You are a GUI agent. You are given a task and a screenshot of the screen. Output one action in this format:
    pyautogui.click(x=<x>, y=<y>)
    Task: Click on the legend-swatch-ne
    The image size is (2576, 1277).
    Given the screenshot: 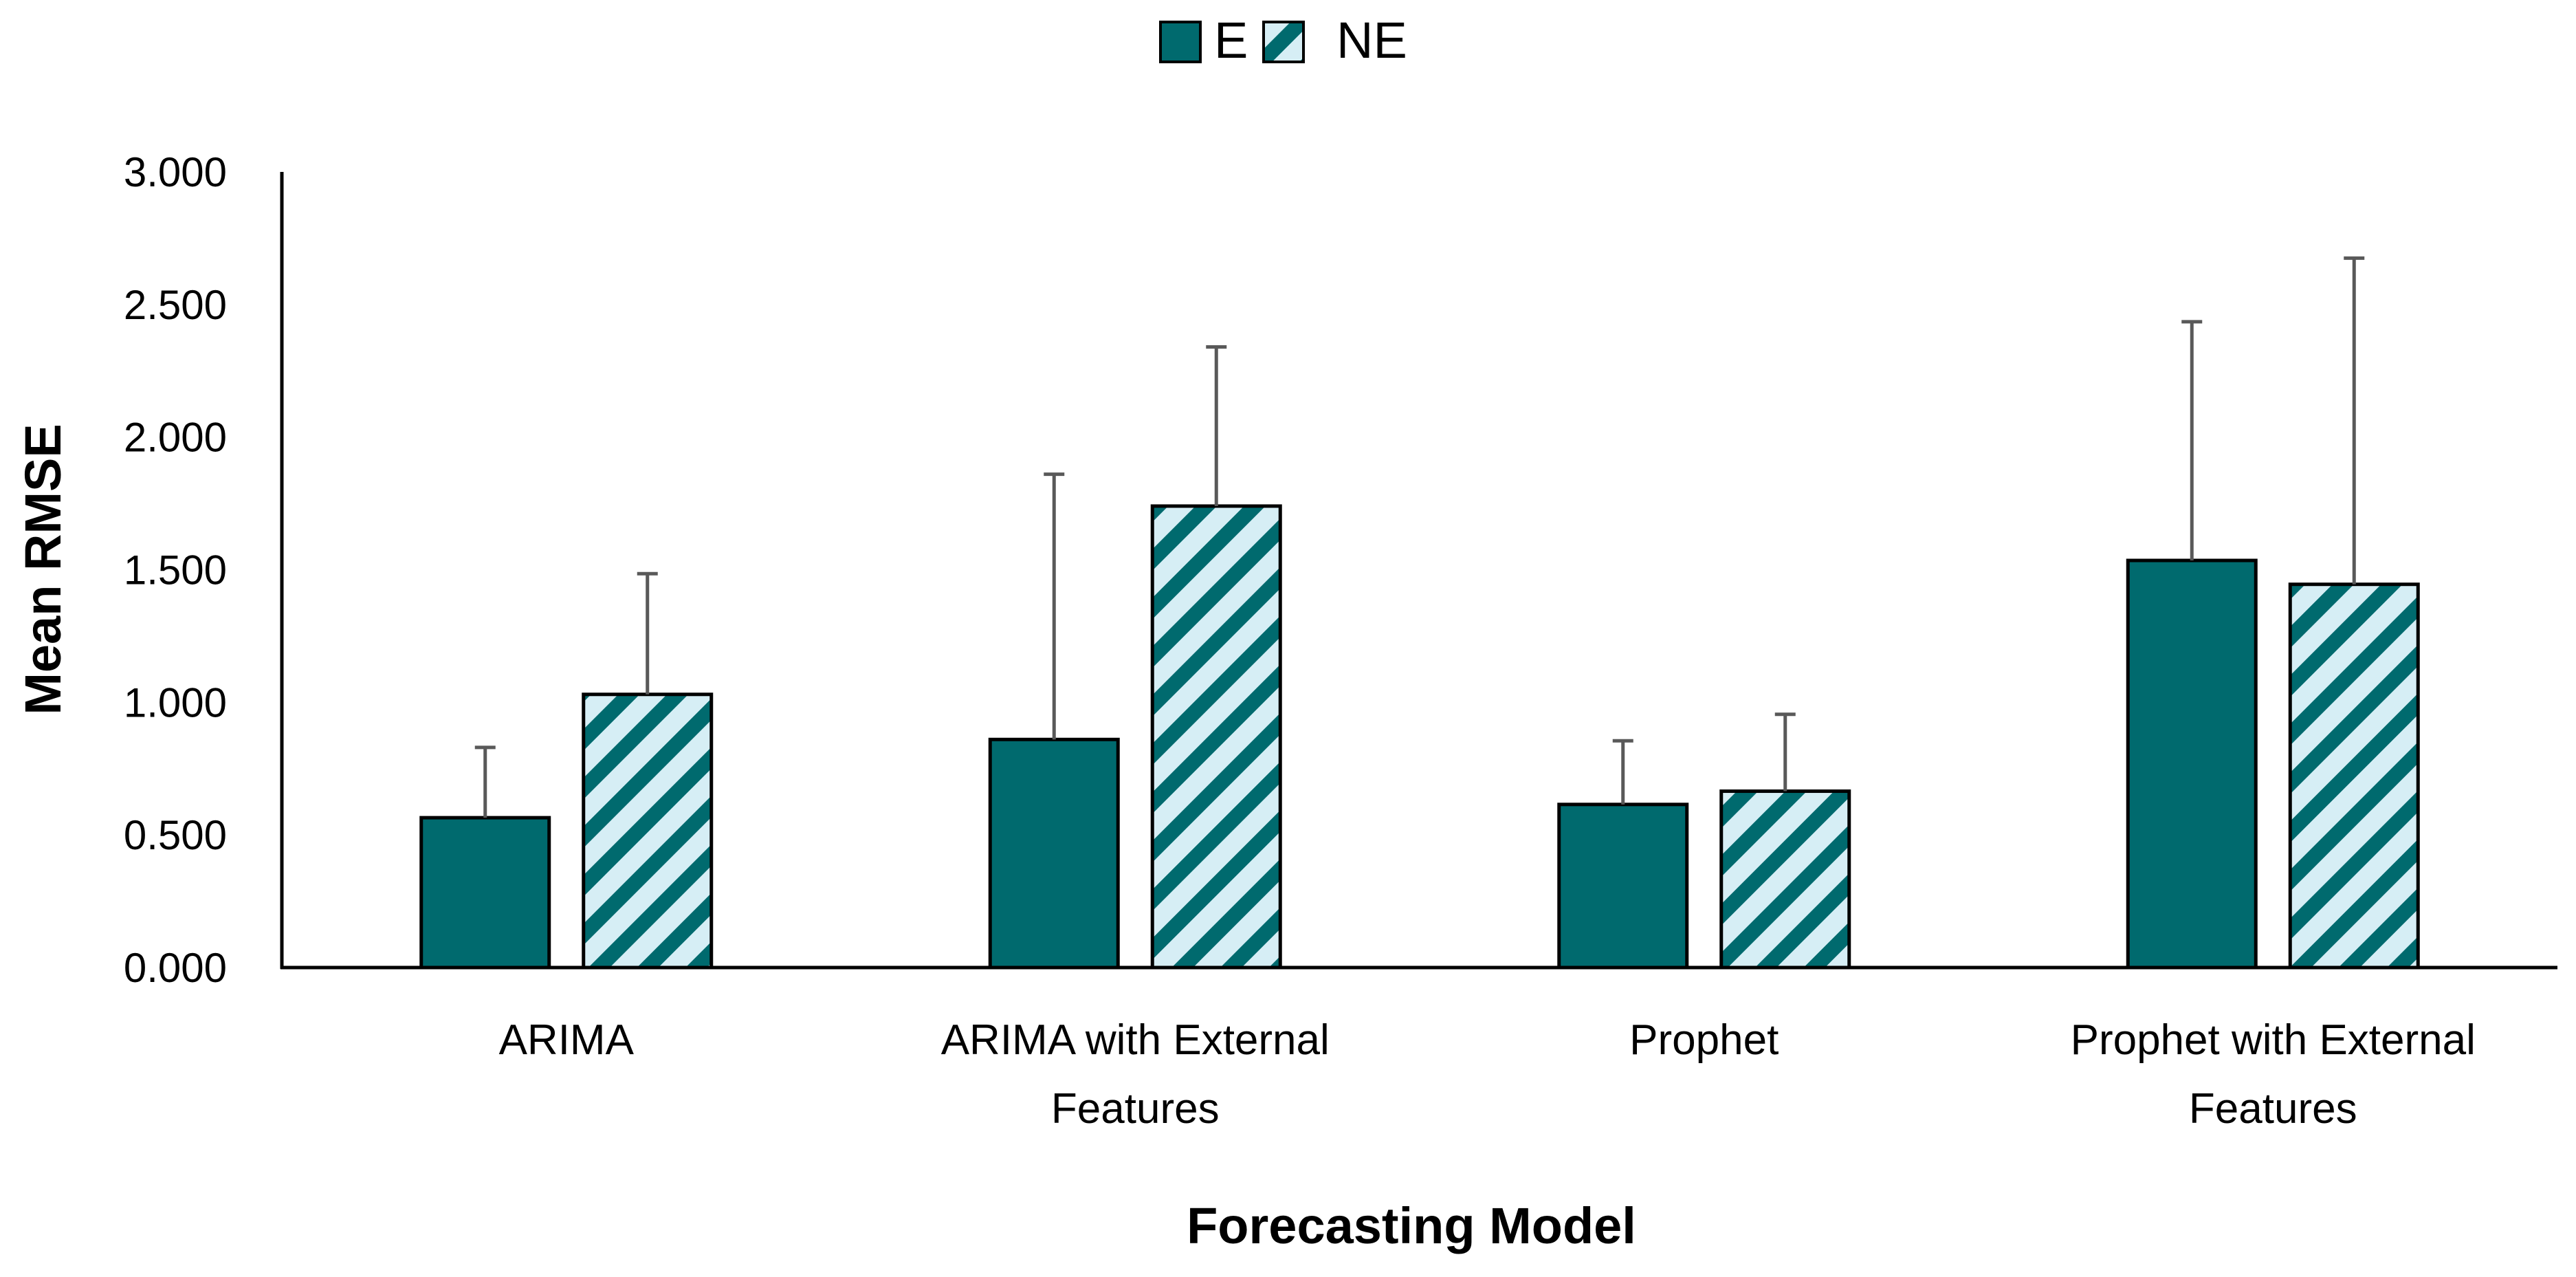 What is the action you would take?
    pyautogui.click(x=1283, y=42)
    